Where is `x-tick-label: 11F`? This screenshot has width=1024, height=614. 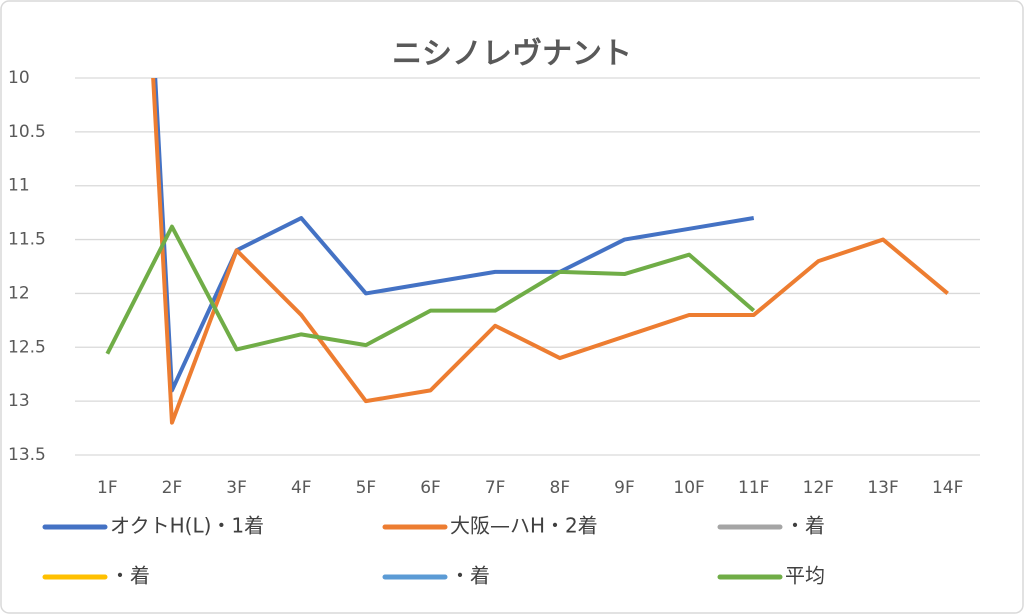 x-tick-label: 11F is located at coordinates (753, 488).